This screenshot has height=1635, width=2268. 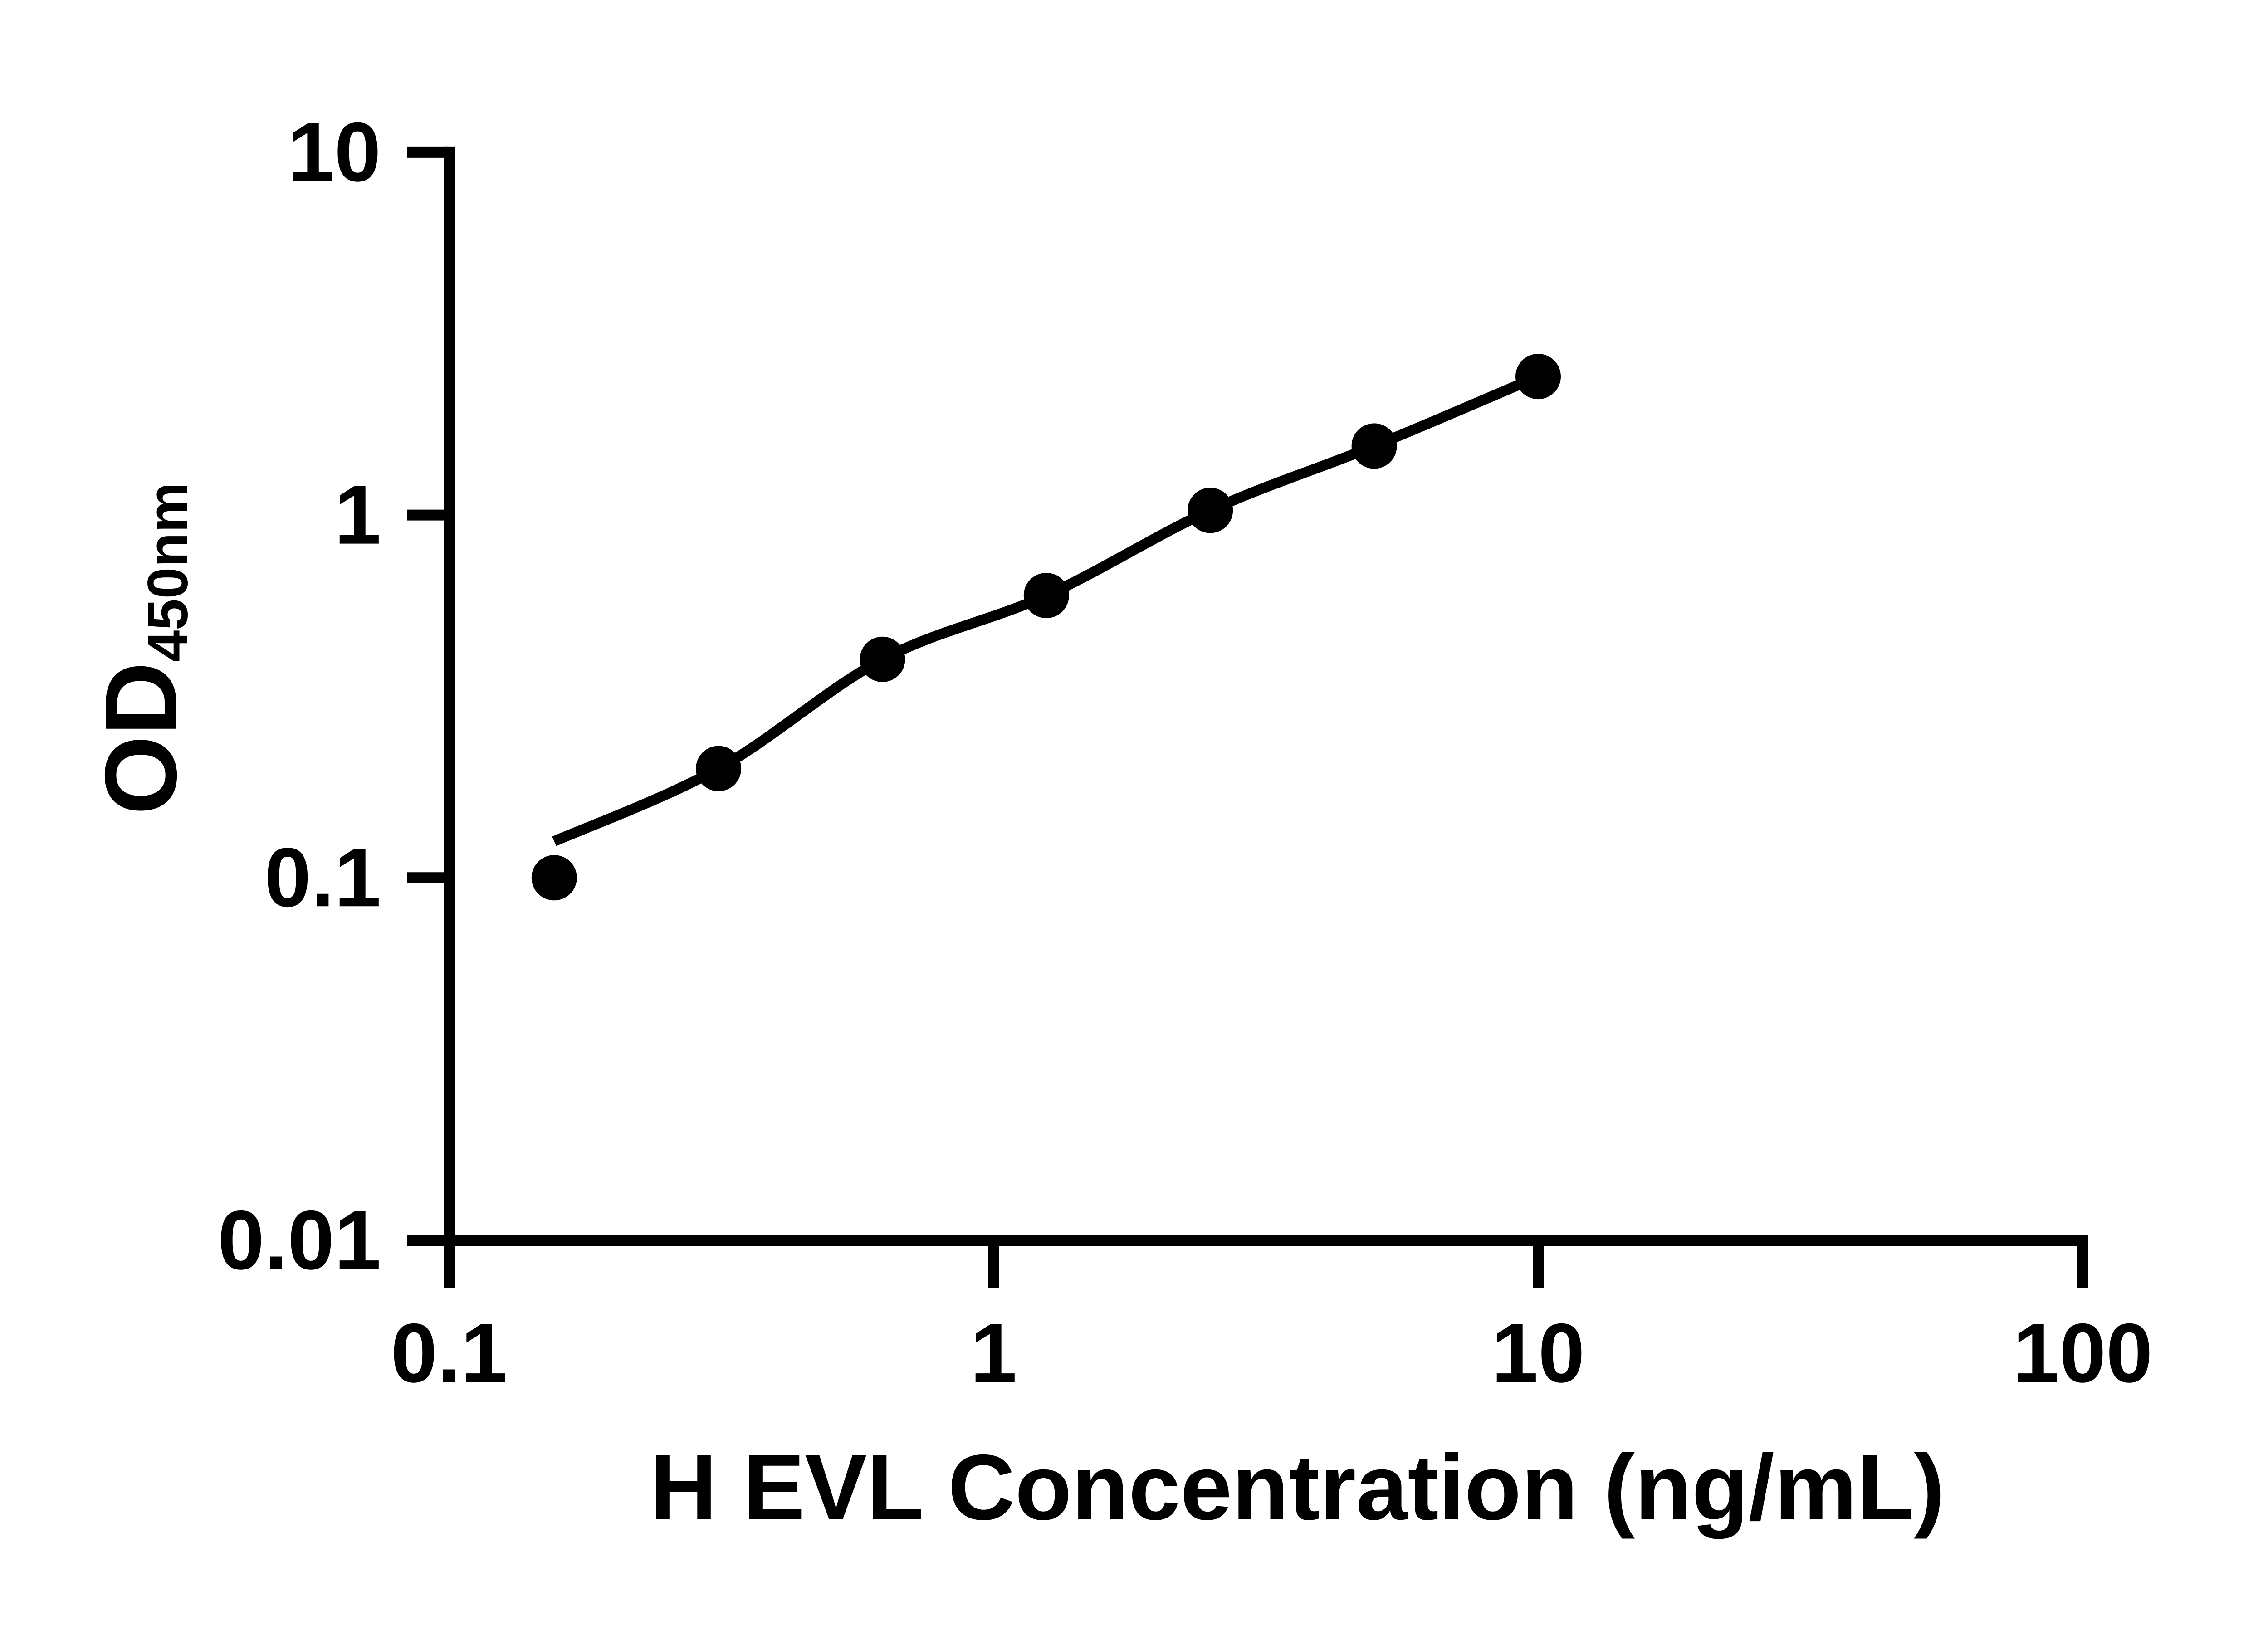 I want to click on x-tick-label: 100, so click(x=2083, y=1353).